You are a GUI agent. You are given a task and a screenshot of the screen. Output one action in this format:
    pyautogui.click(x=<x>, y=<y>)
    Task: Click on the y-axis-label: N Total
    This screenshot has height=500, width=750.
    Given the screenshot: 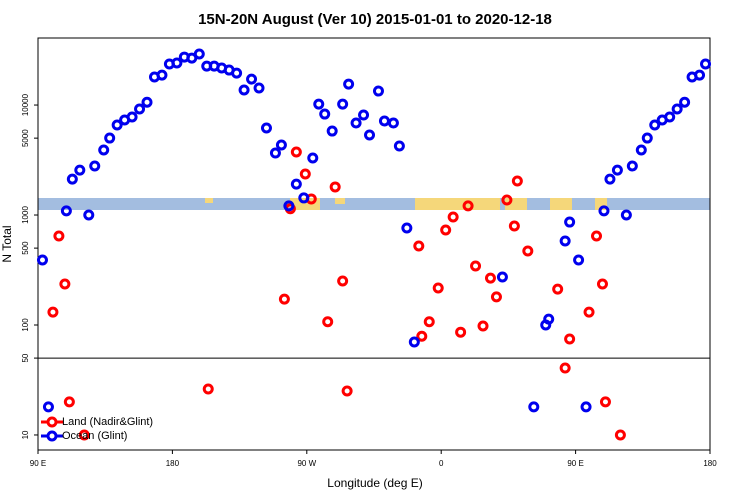 What is the action you would take?
    pyautogui.click(x=7, y=243)
    